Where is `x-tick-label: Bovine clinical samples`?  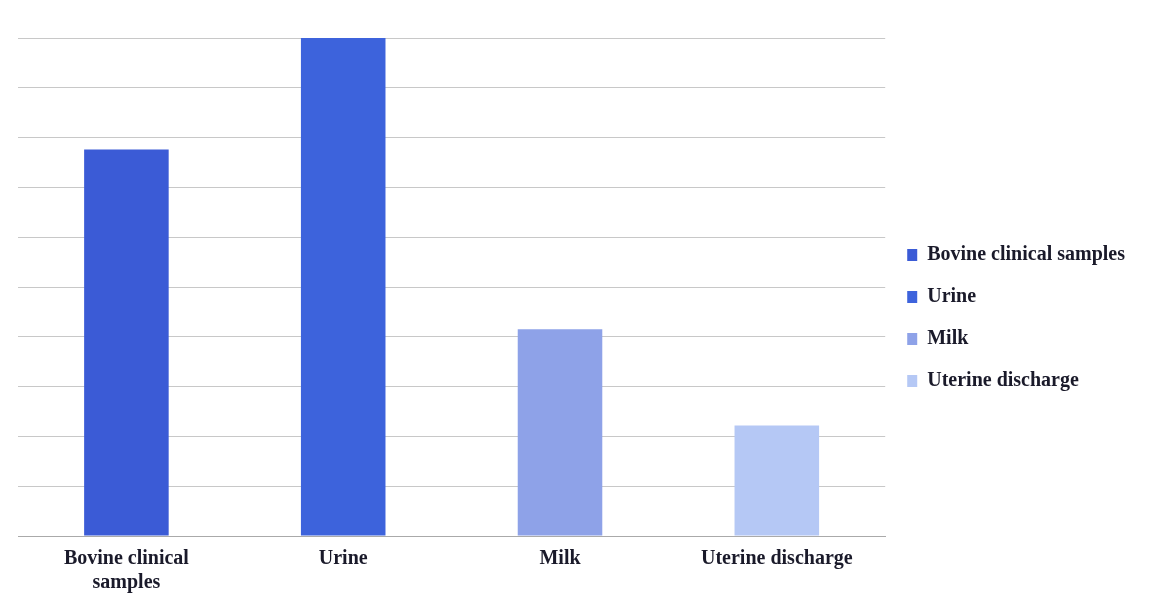 x-tick-label: Bovine clinical samples is located at coordinates (126, 570).